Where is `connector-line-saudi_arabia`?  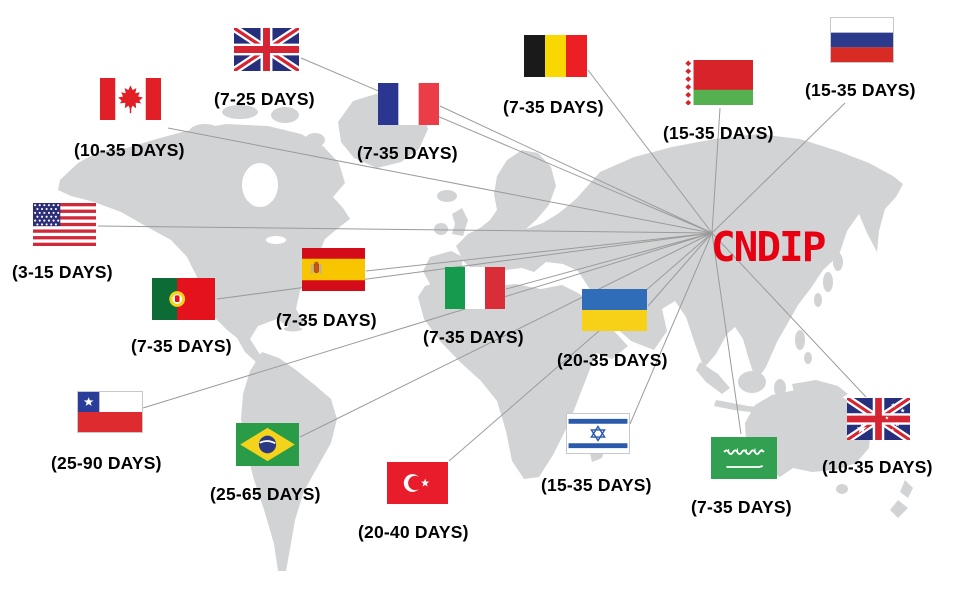 connector-line-saudi_arabia is located at coordinates (726, 333).